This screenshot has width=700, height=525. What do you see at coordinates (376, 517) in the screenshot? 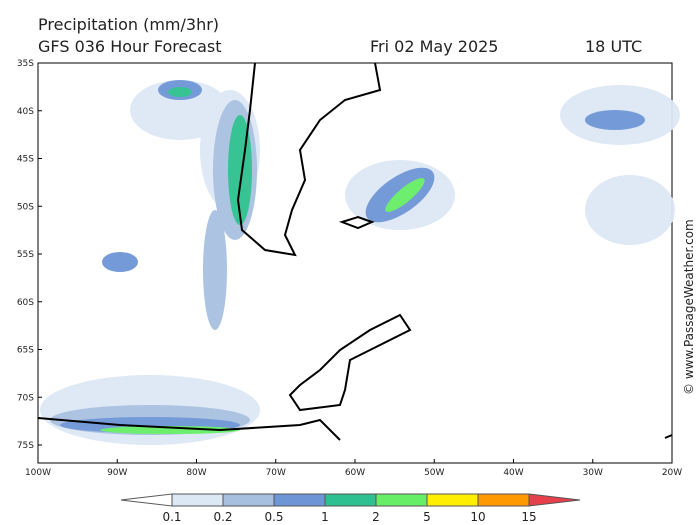
I see `legend-label: 2` at bounding box center [376, 517].